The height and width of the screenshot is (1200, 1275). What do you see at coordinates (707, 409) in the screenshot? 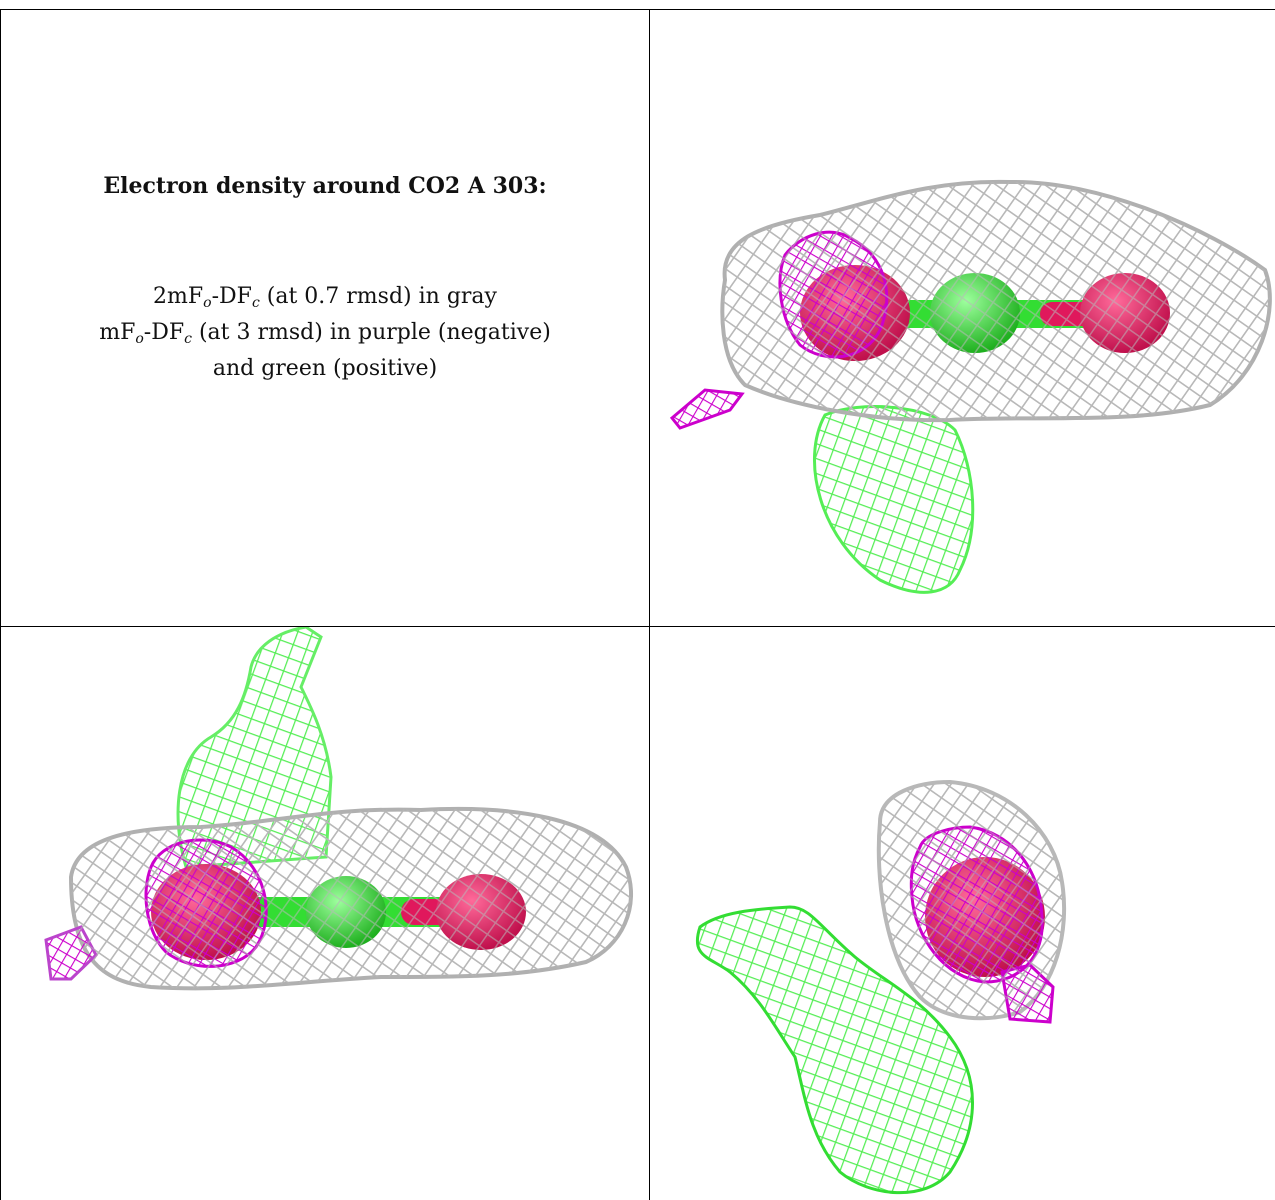
I see `negative-density-blob` at bounding box center [707, 409].